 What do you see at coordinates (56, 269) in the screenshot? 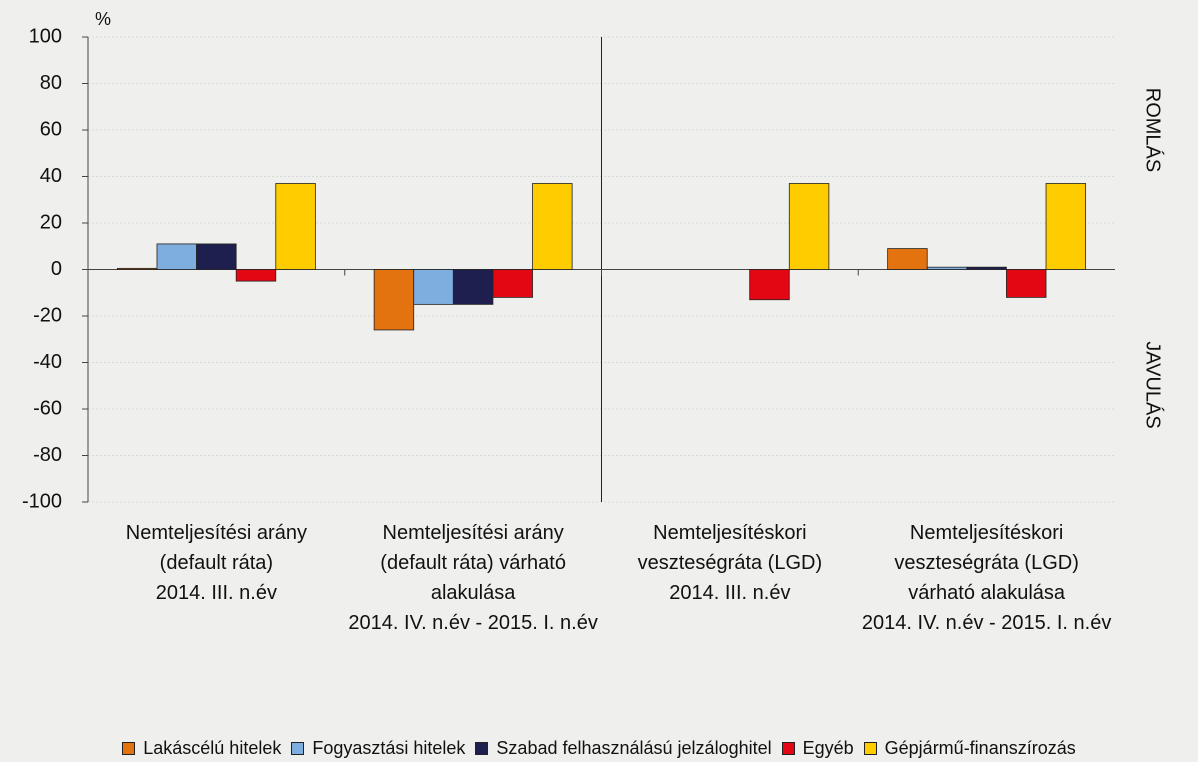
I see `y-tick-label: 0` at bounding box center [56, 269].